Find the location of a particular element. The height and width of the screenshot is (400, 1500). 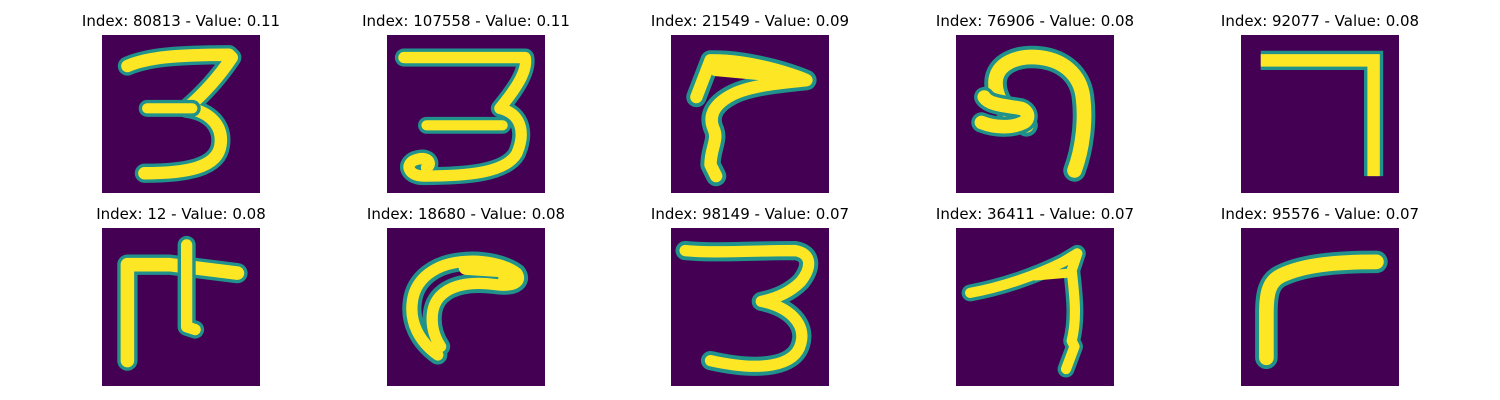

panel-title: Index: 21549 - Value: 0.09 is located at coordinates (750, 21).